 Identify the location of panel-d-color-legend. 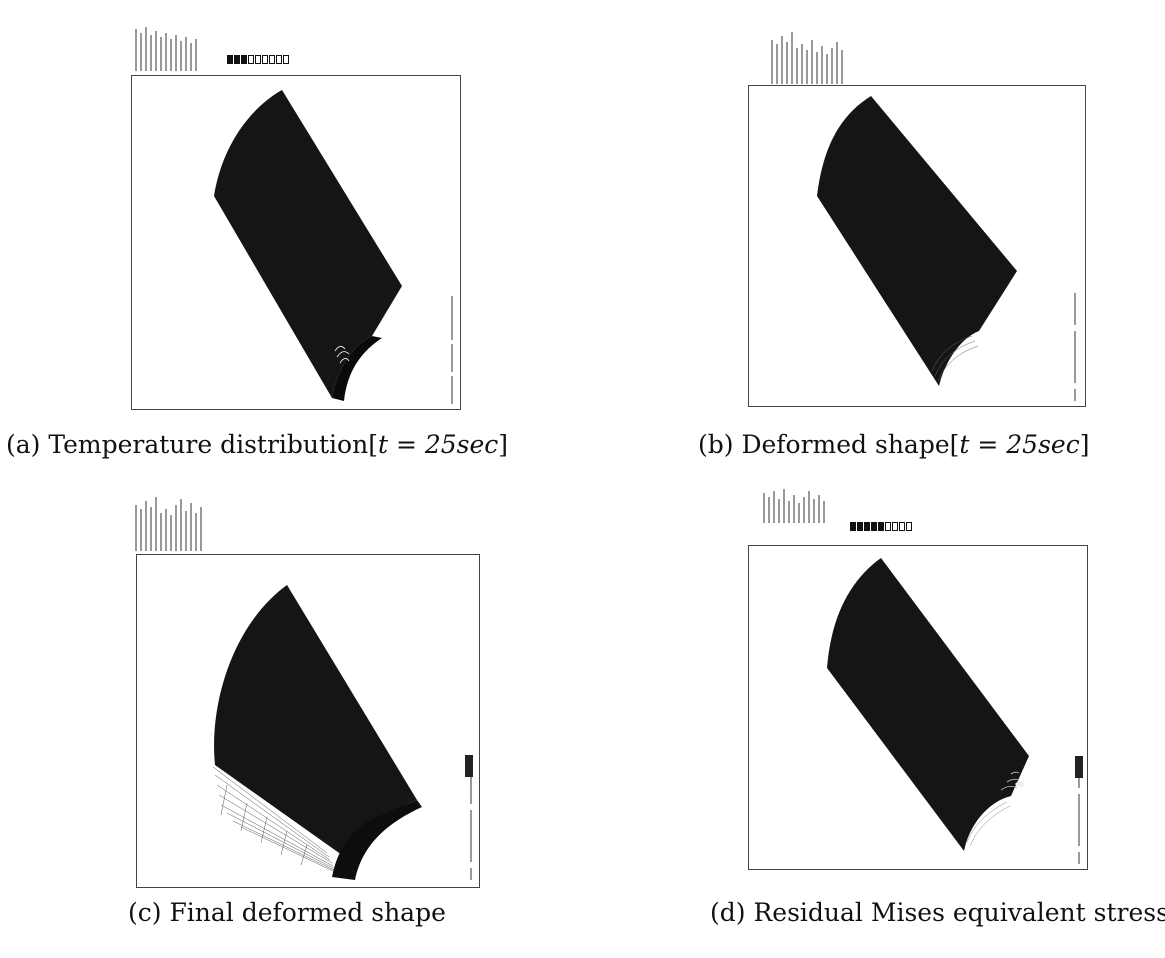
(881, 526).